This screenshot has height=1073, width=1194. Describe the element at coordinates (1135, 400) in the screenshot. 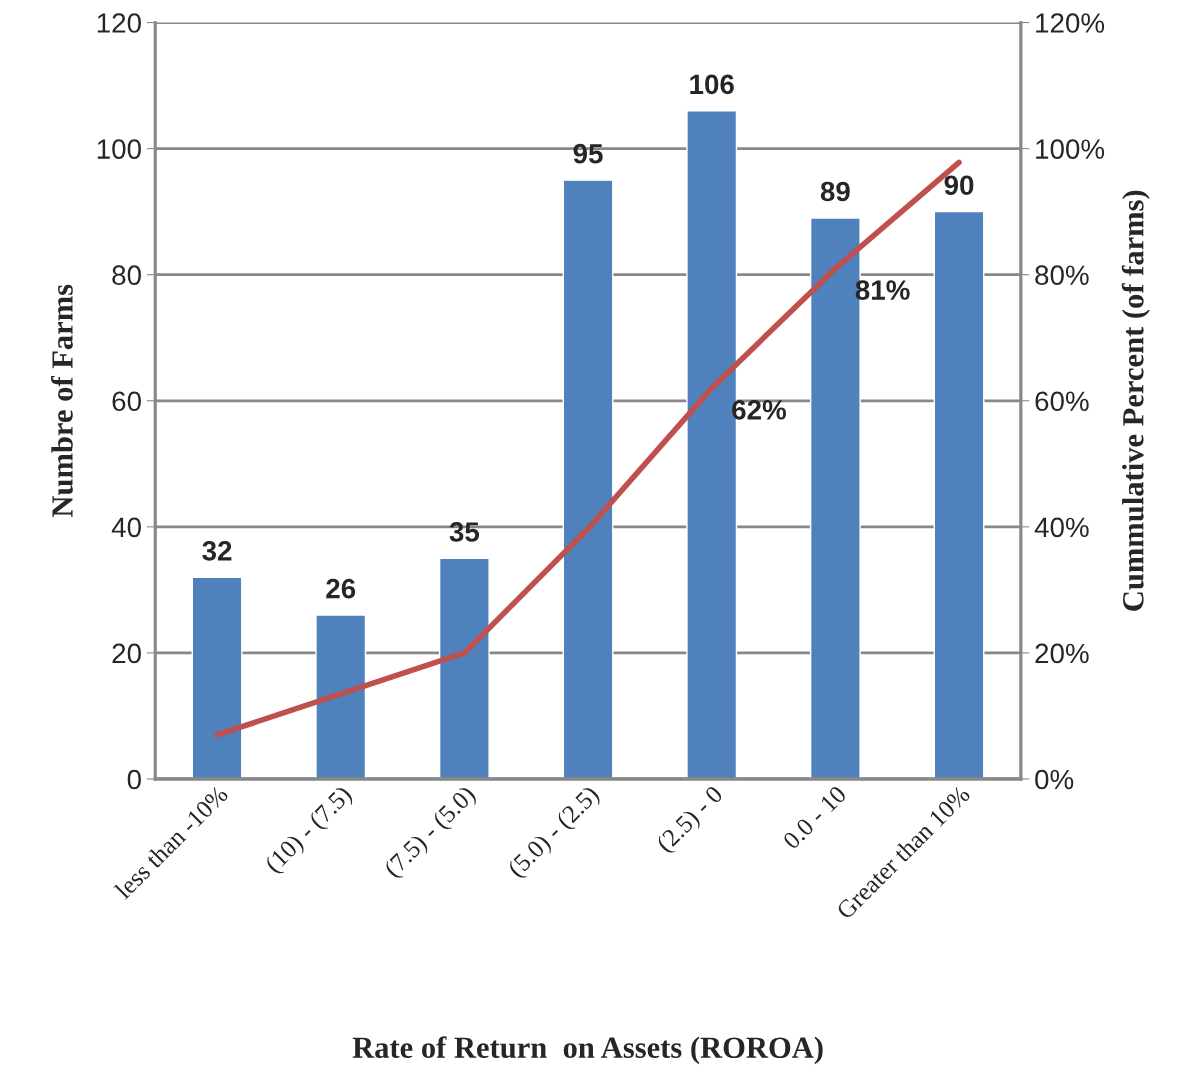

I see `y2-axis-title: Cummulative Percent (of farms)` at that location.